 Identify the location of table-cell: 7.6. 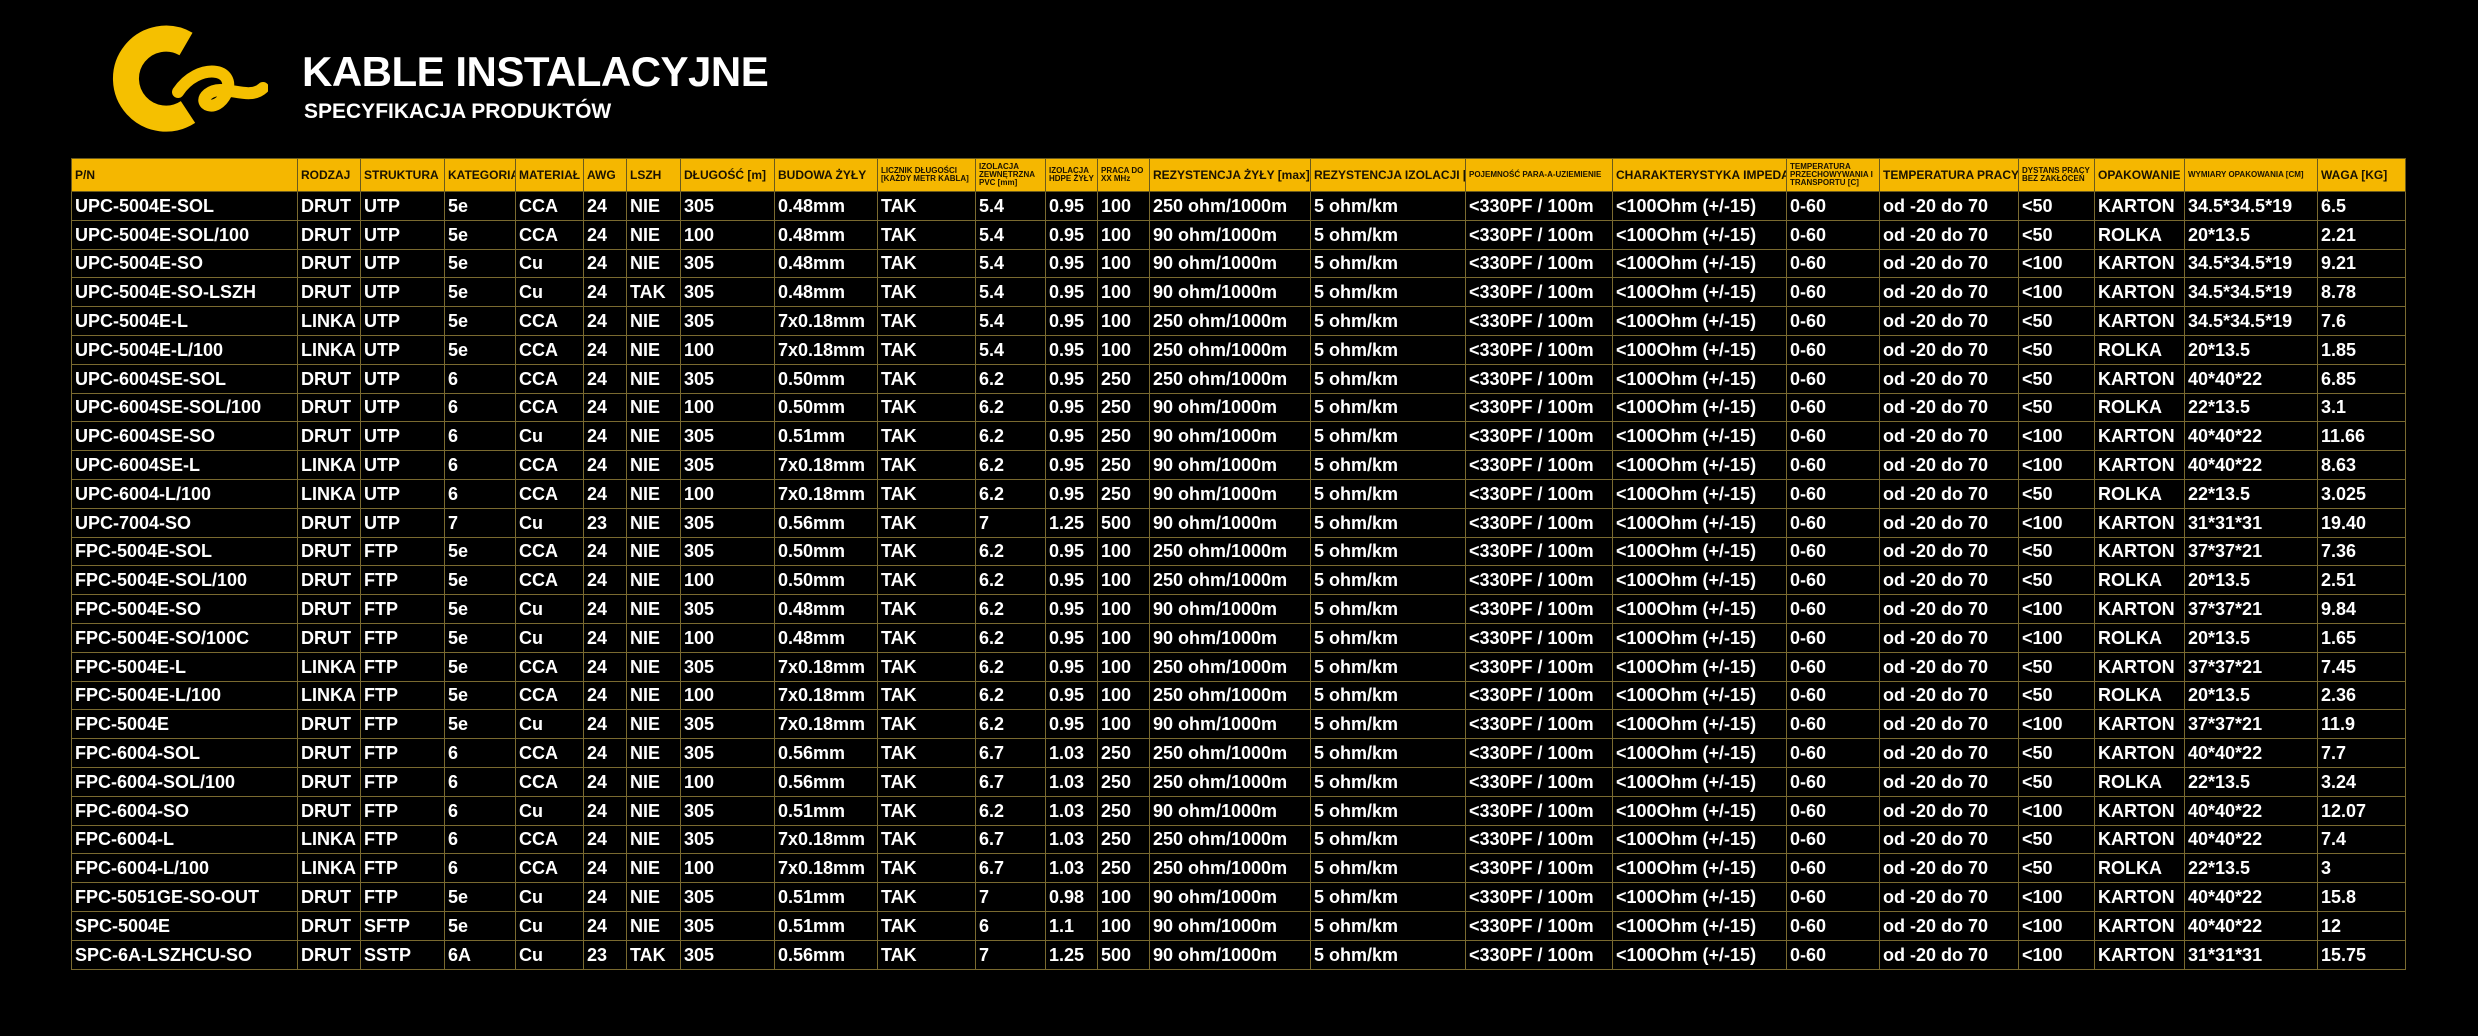
(2361, 321).